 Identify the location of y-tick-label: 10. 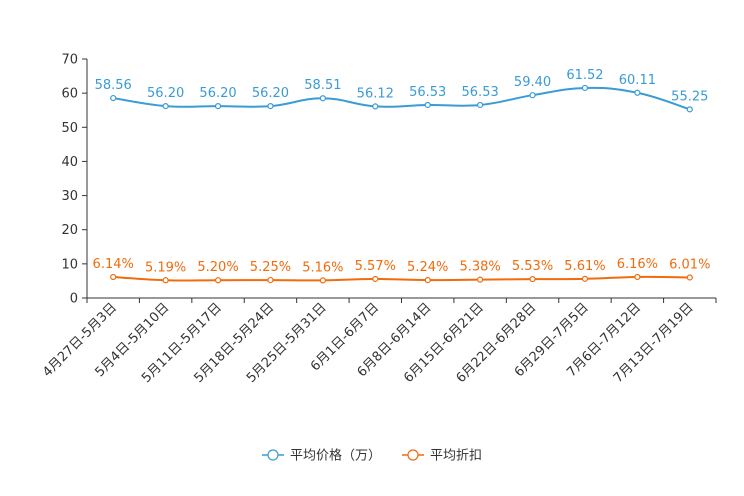
(69, 264).